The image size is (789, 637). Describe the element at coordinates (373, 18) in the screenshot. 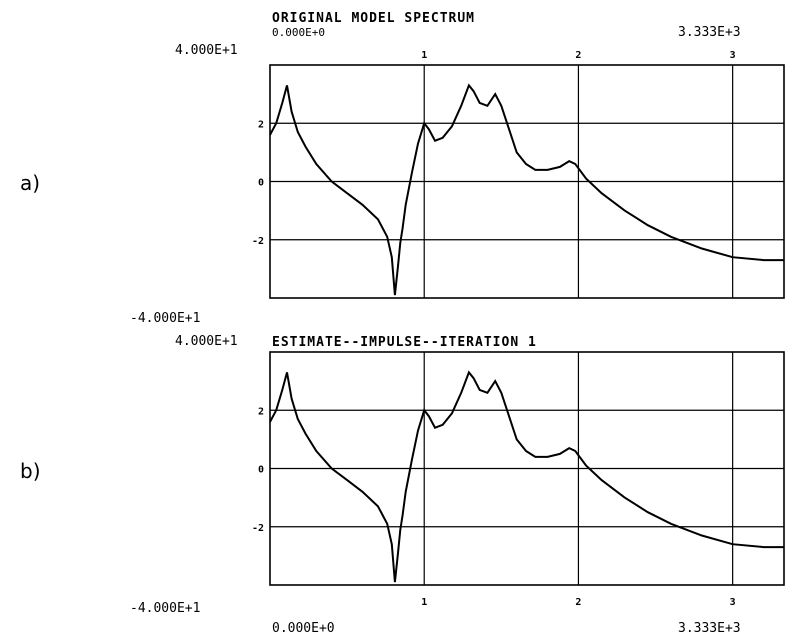

I see `panel-a-title: ORIGINAL MODEL SPECTRUM` at that location.